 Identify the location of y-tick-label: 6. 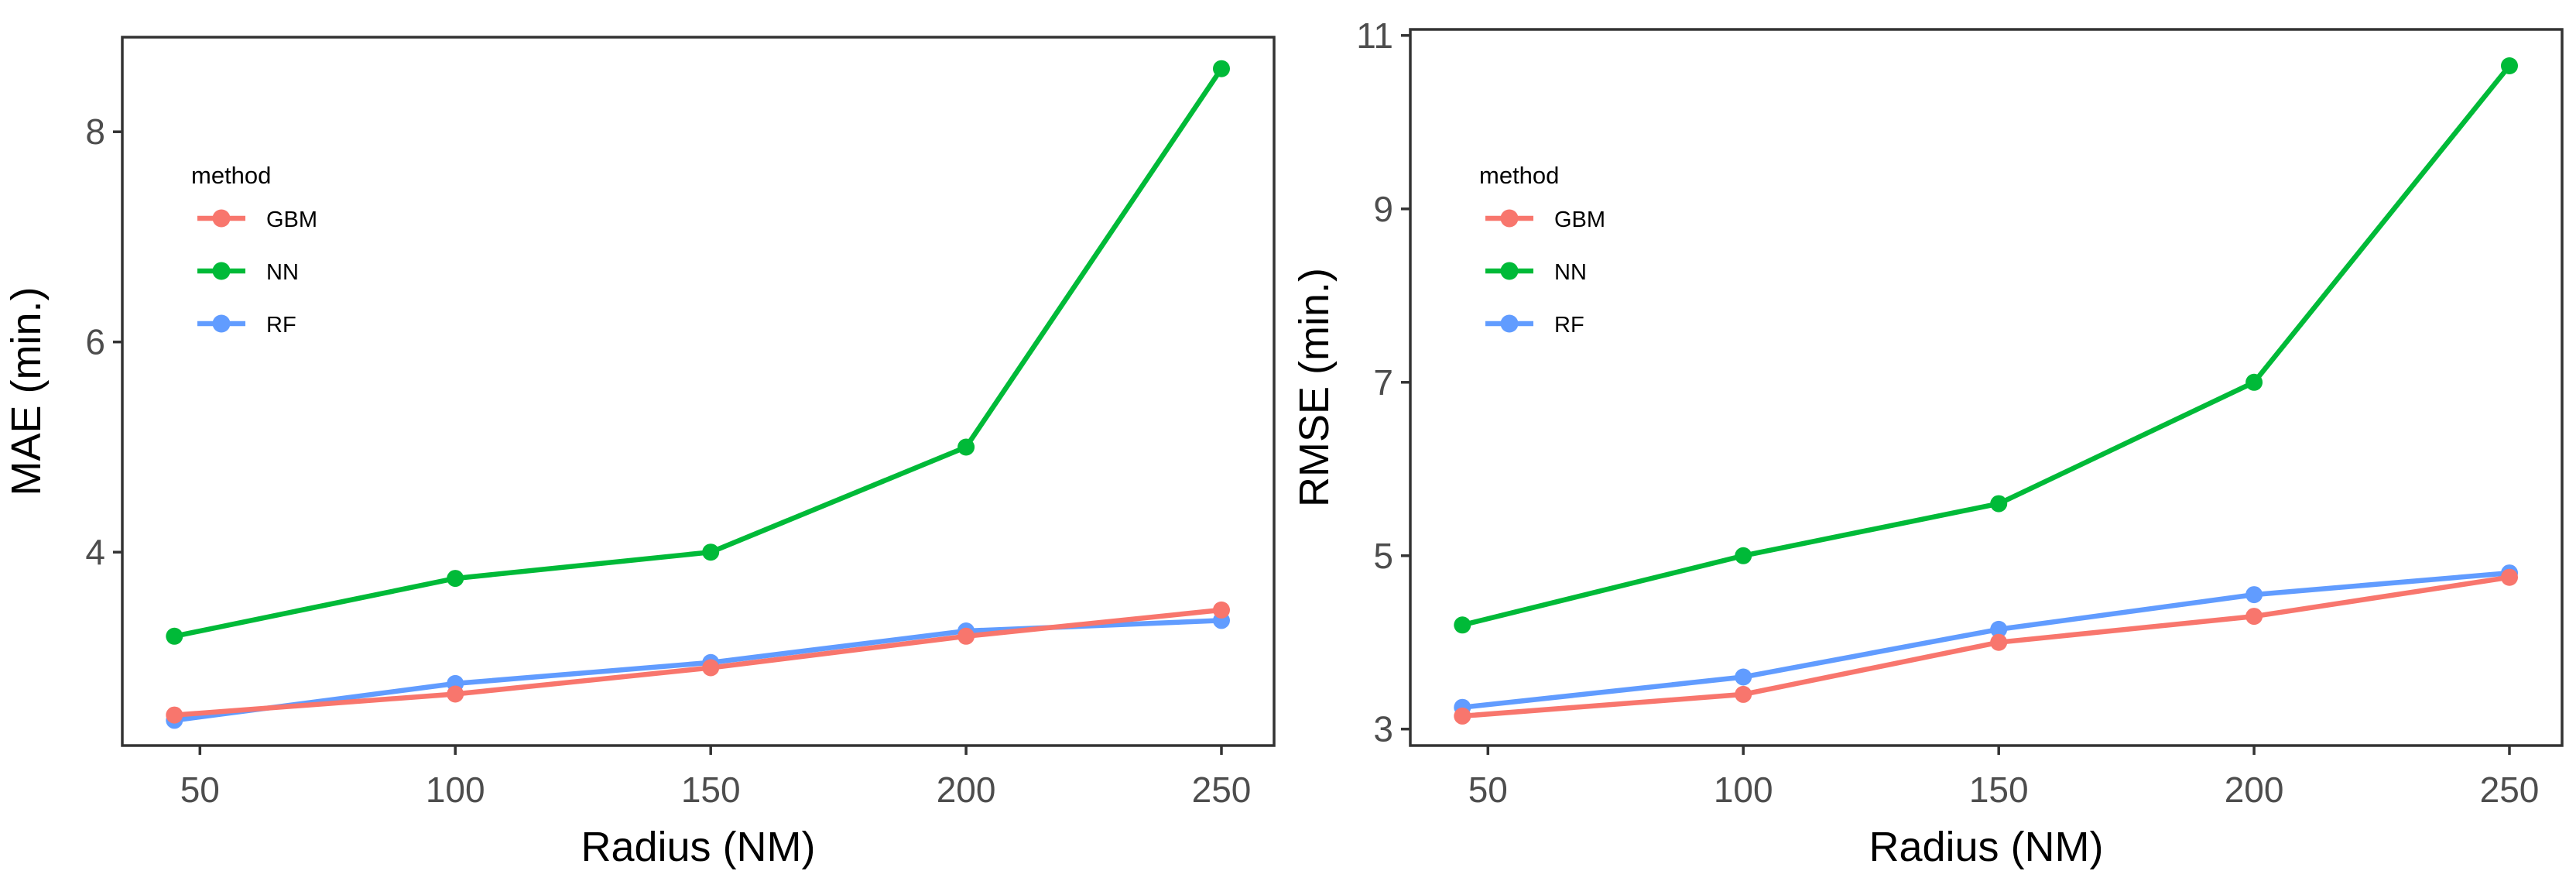
(95, 342).